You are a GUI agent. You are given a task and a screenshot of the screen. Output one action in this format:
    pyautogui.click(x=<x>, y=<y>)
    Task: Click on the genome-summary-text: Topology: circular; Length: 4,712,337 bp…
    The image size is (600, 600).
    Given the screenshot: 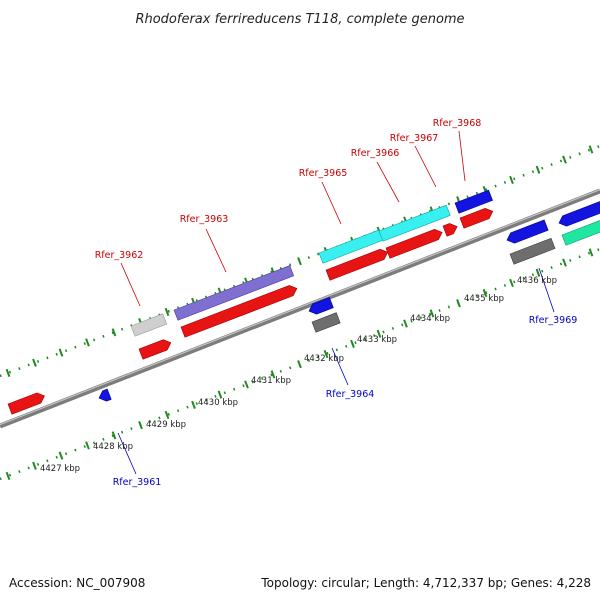 What is the action you would take?
    pyautogui.click(x=426, y=583)
    